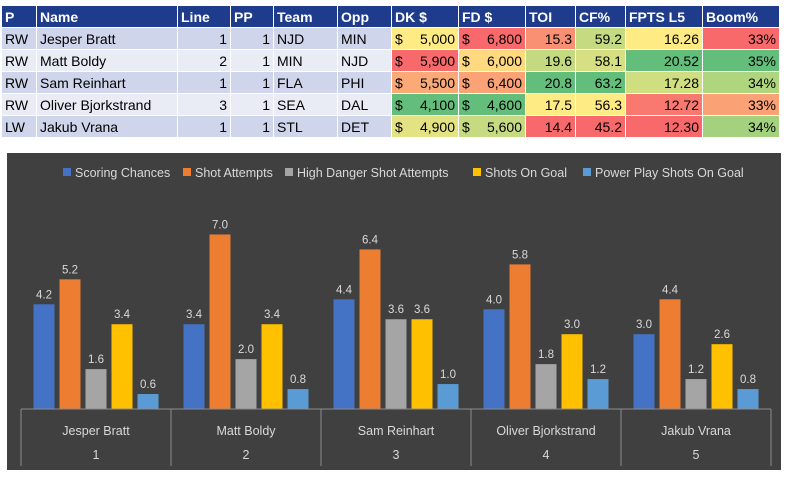  I want to click on cell-name: Sam Reinhart, so click(107, 82).